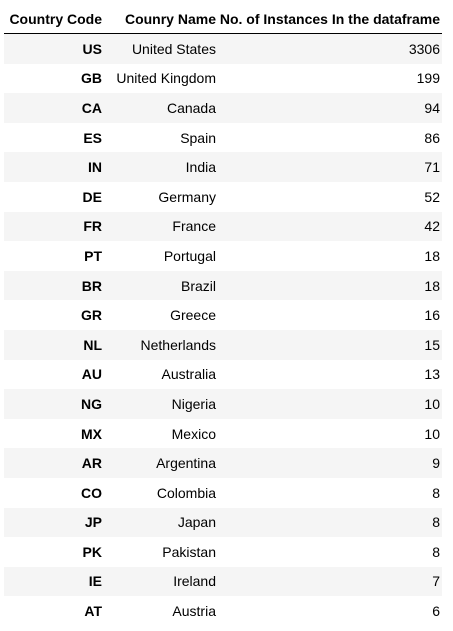  I want to click on table-row: IE Ireland 7, so click(223, 581).